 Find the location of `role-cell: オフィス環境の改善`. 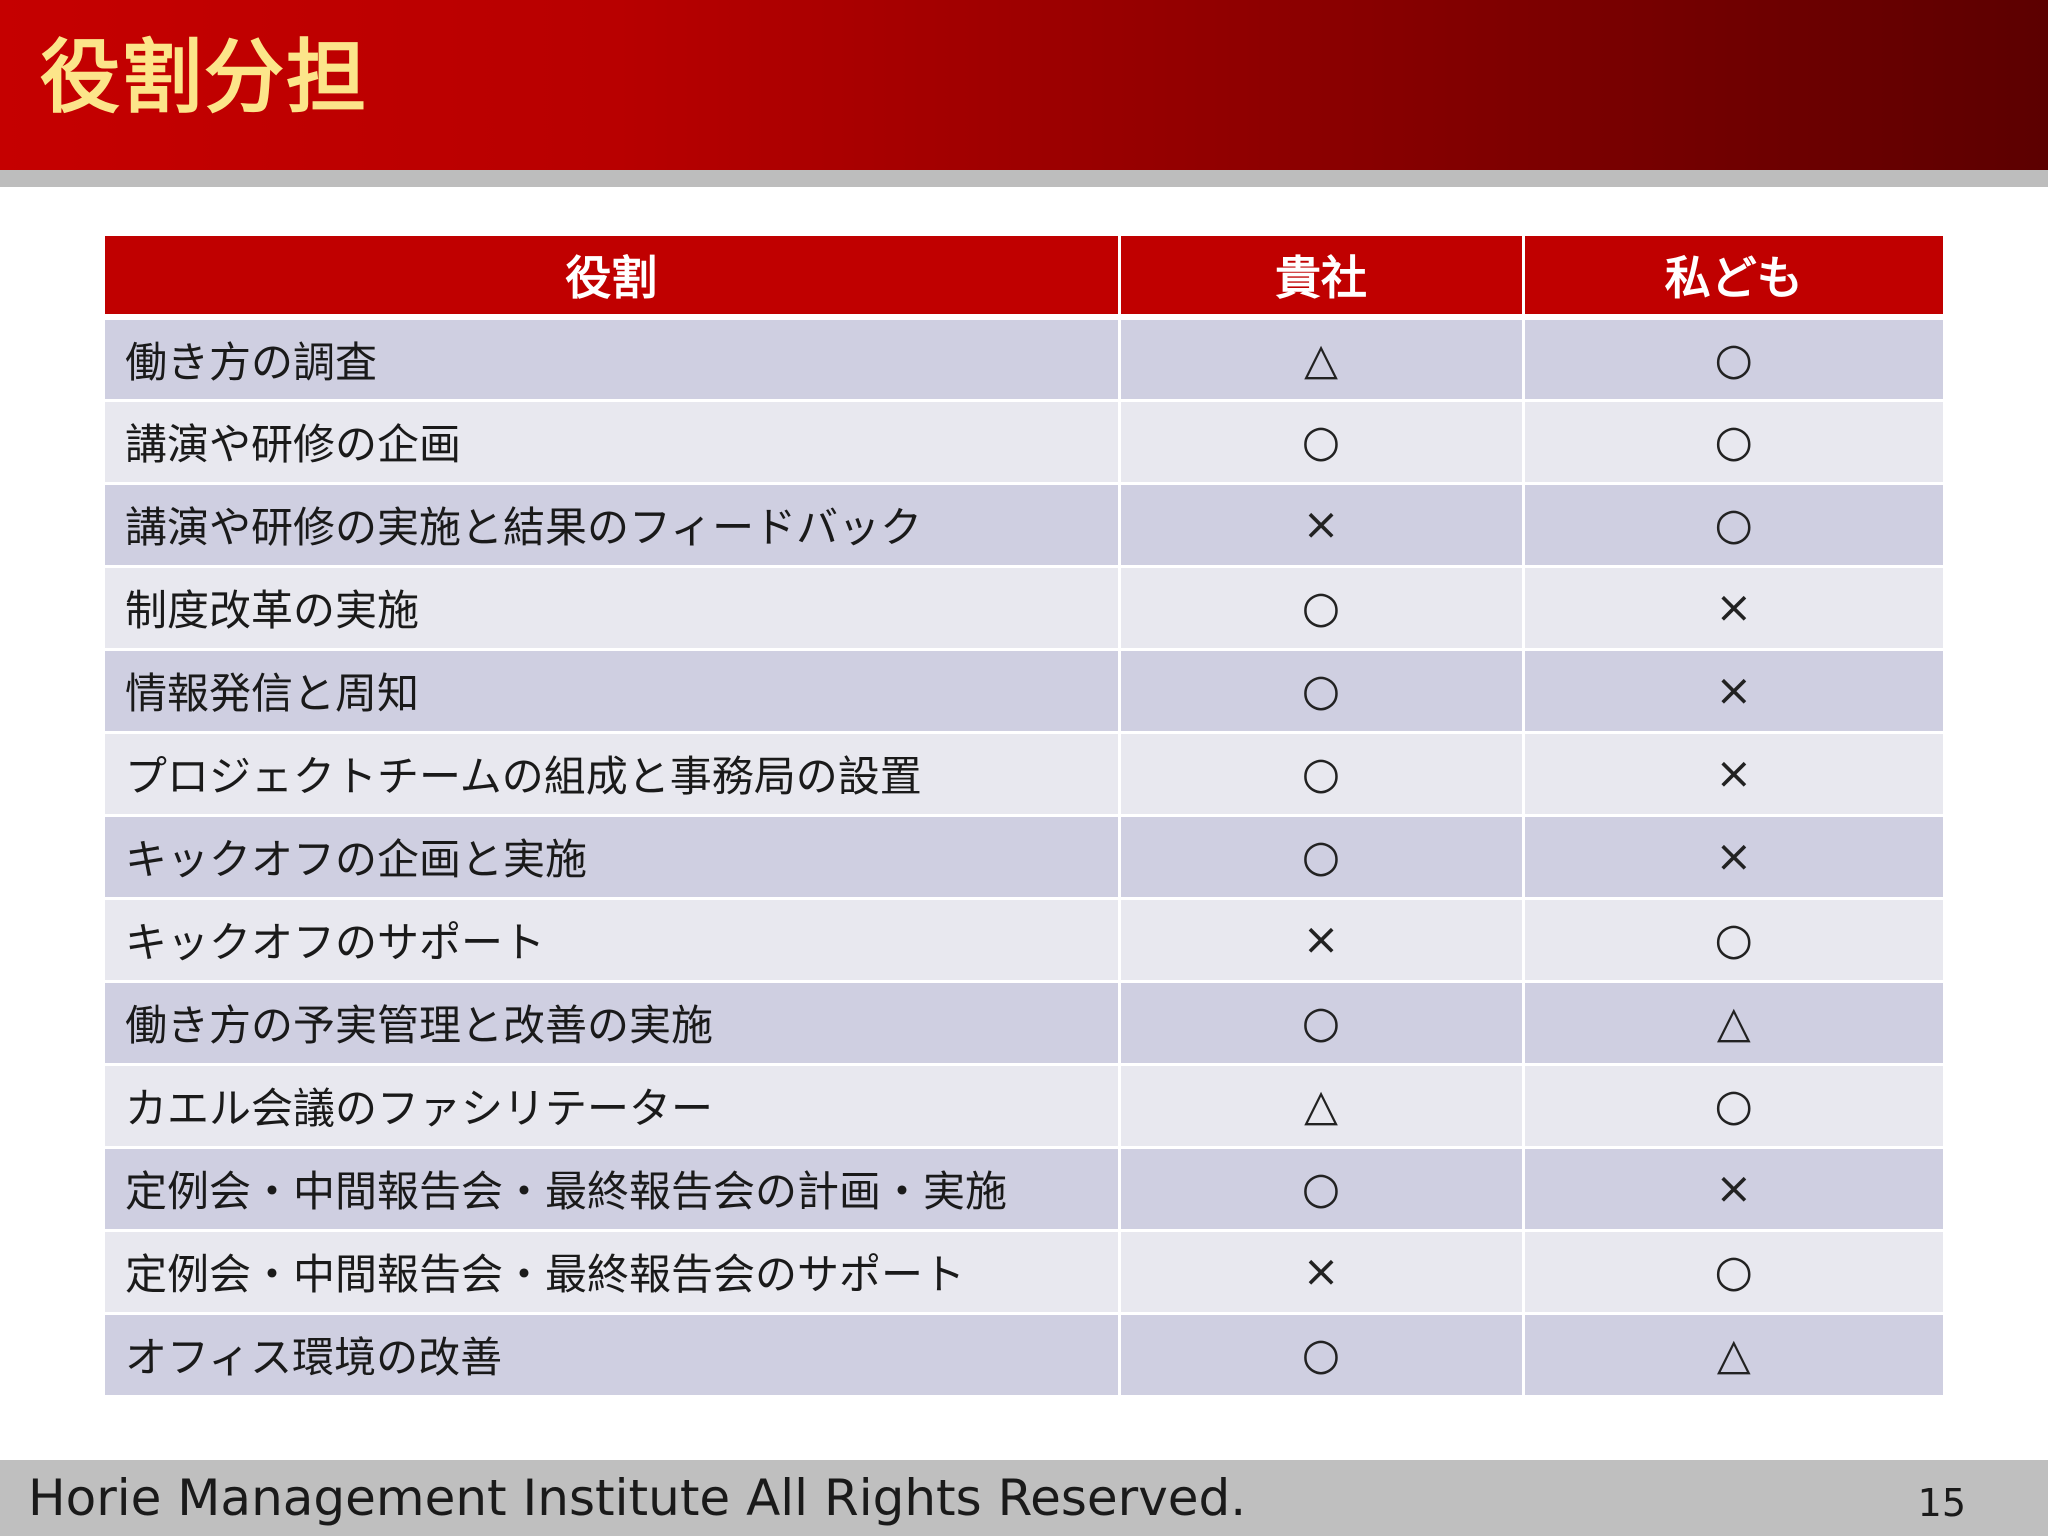

role-cell: オフィス環境の改善 is located at coordinates (613, 1355).